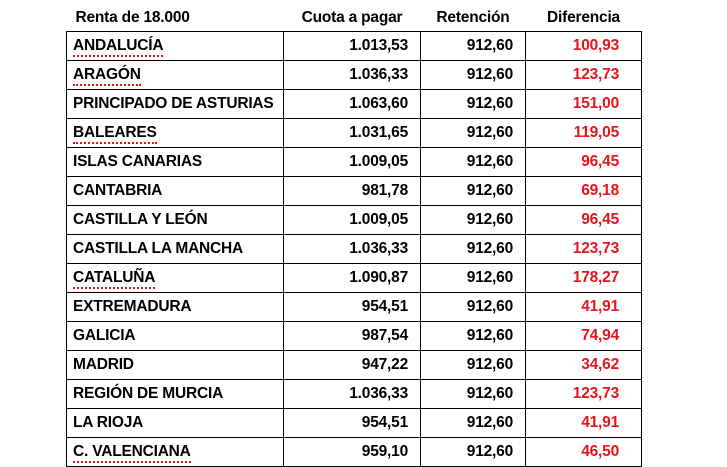 This screenshot has height=467, width=727. I want to click on diferencia-cell: 119,05, so click(583, 132).